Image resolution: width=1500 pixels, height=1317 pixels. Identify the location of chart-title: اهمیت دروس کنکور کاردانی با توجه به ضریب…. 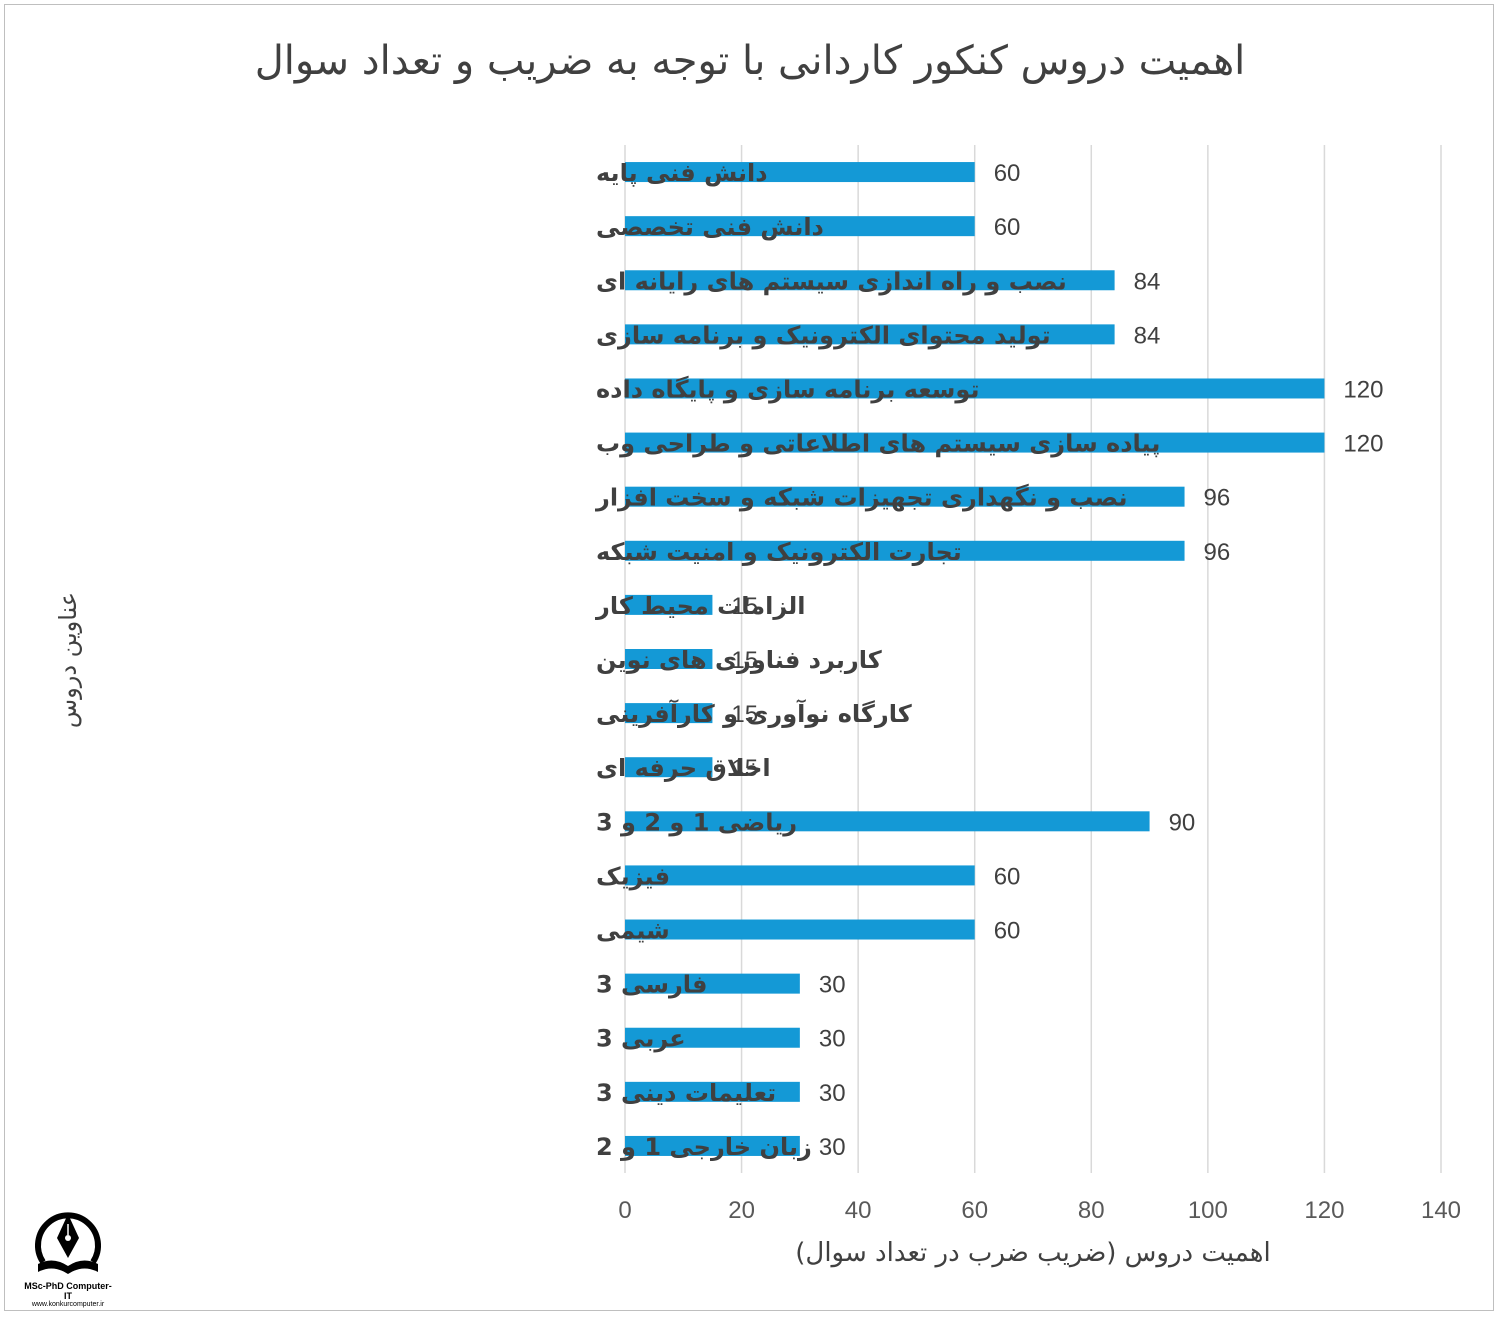
(750, 61).